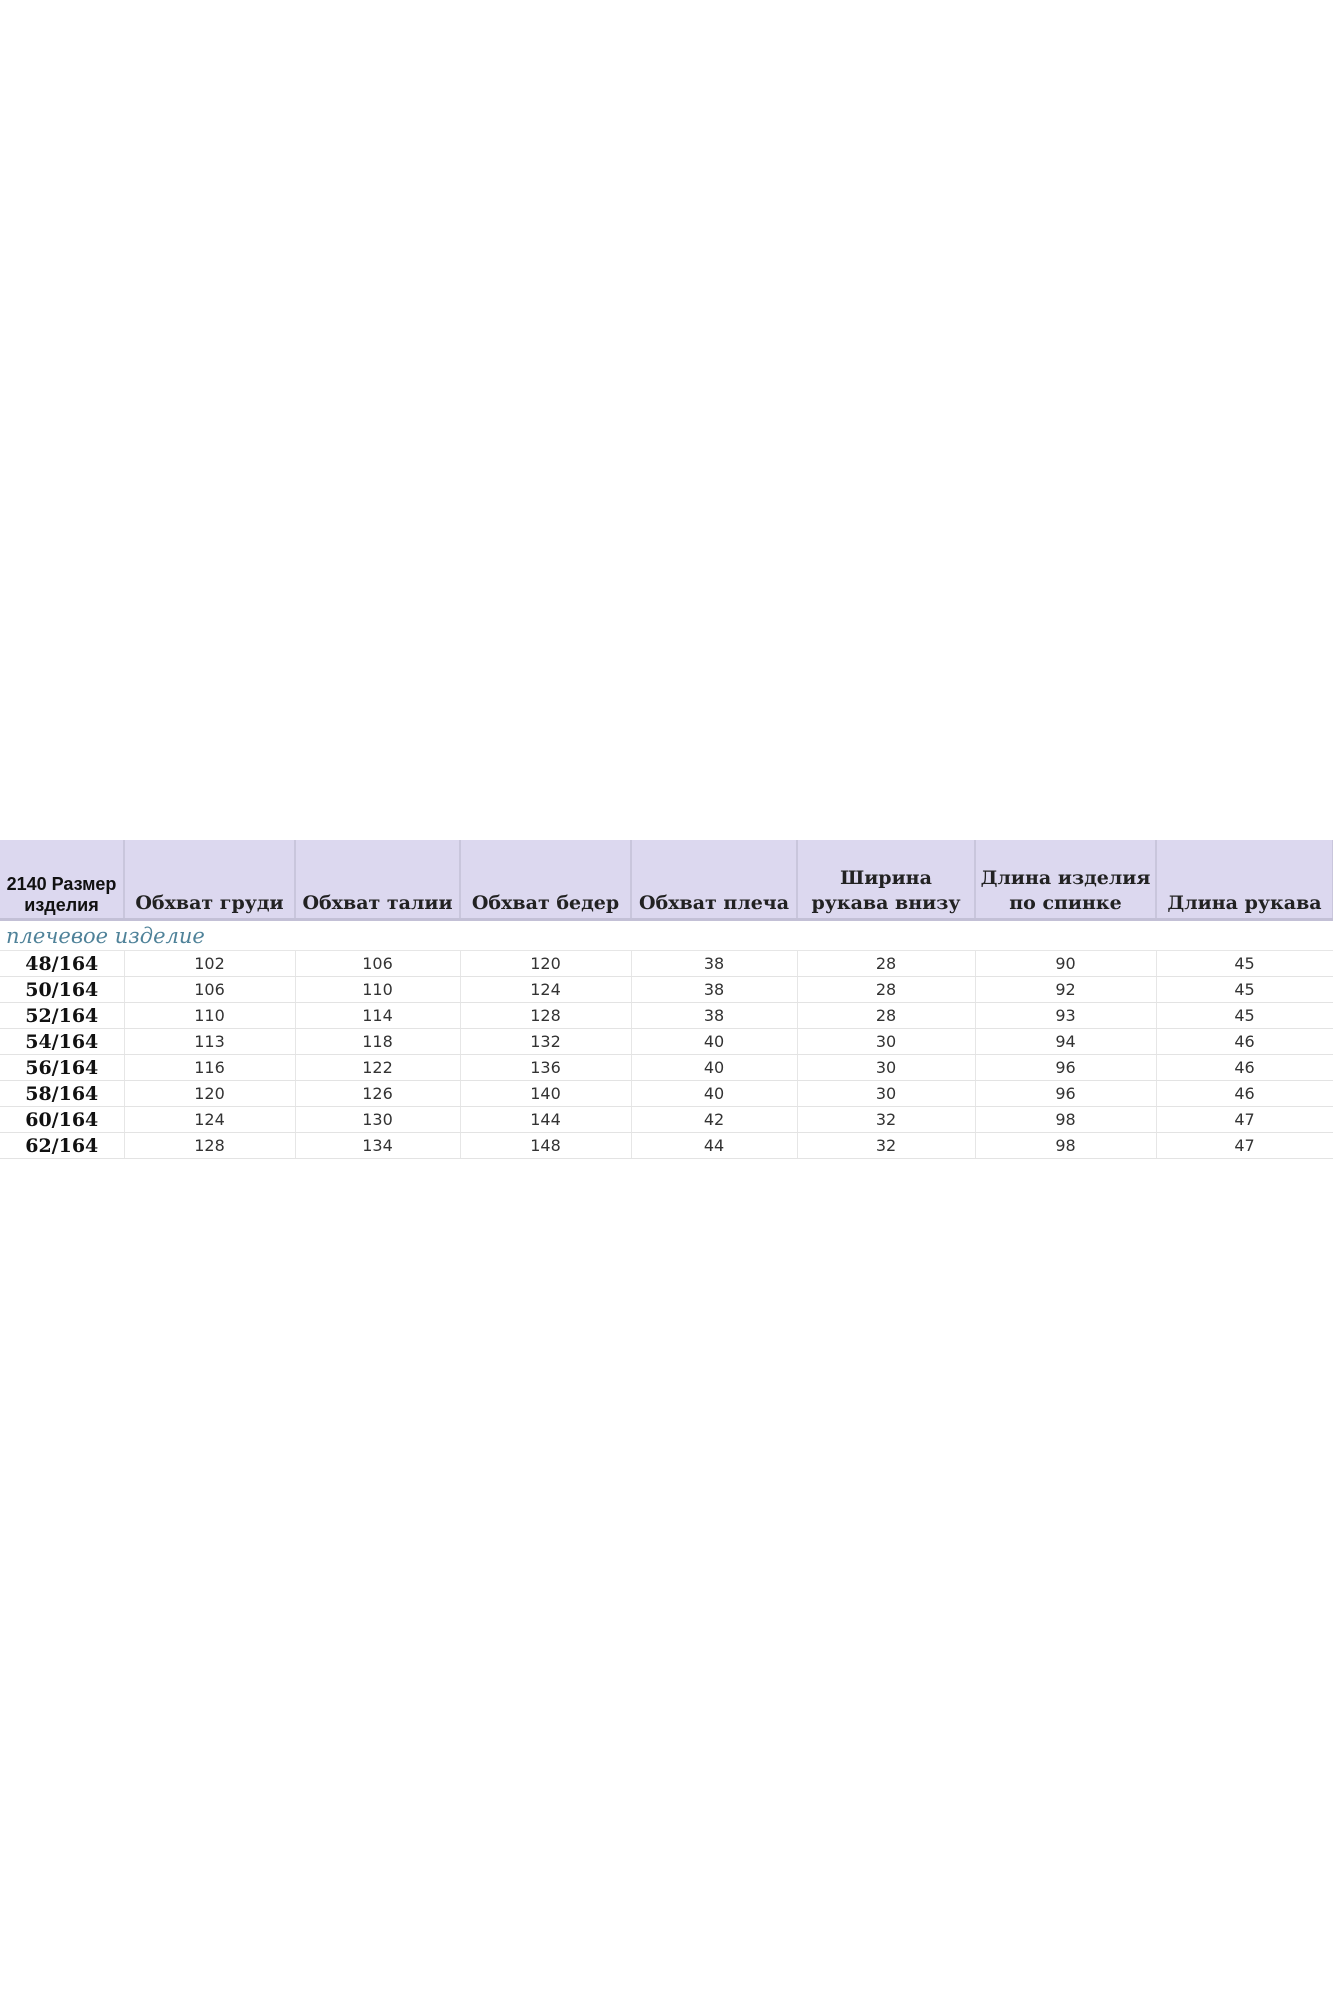 This screenshot has width=1333, height=2000. What do you see at coordinates (62, 989) in the screenshot?
I see `size-cell: 50/164` at bounding box center [62, 989].